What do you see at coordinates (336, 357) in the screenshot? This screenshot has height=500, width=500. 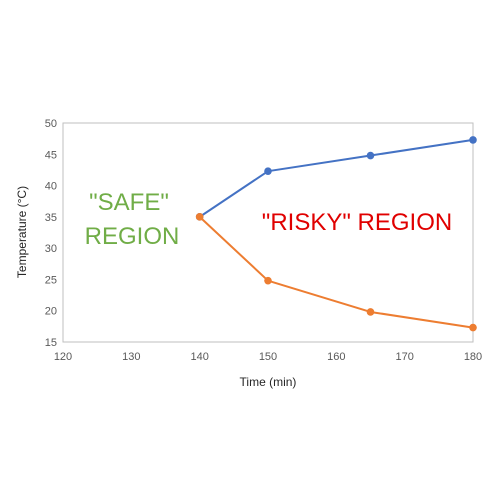 I see `x-tick-label: 160` at bounding box center [336, 357].